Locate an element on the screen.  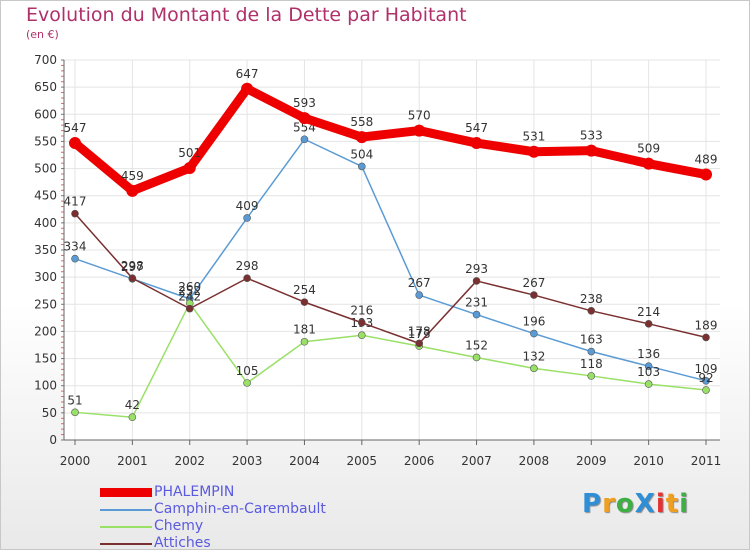
y-tick-label: 100 is located at coordinates (45, 386).